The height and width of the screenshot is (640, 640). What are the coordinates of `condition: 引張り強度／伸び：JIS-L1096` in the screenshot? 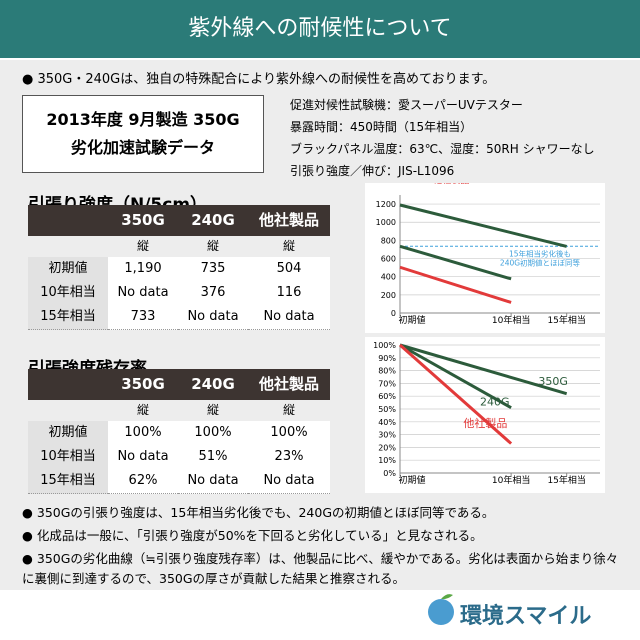 It's located at (372, 171).